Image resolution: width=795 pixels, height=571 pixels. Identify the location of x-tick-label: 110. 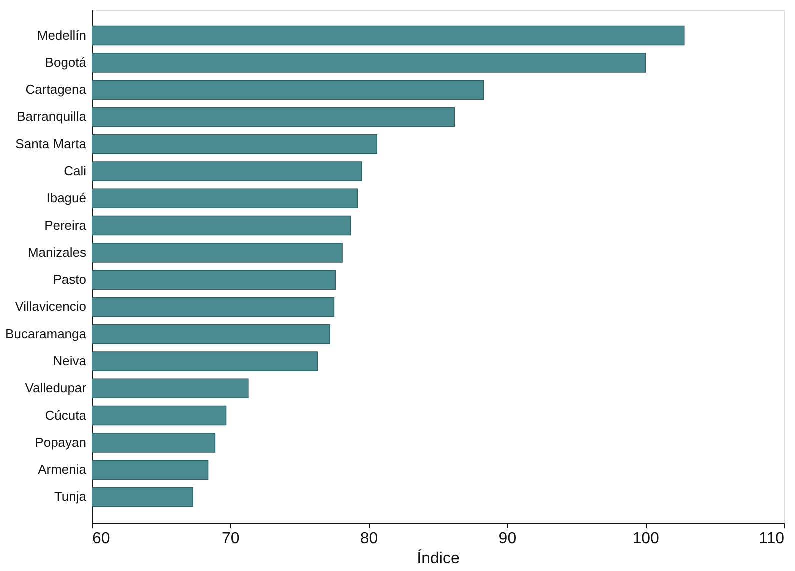
(771, 539).